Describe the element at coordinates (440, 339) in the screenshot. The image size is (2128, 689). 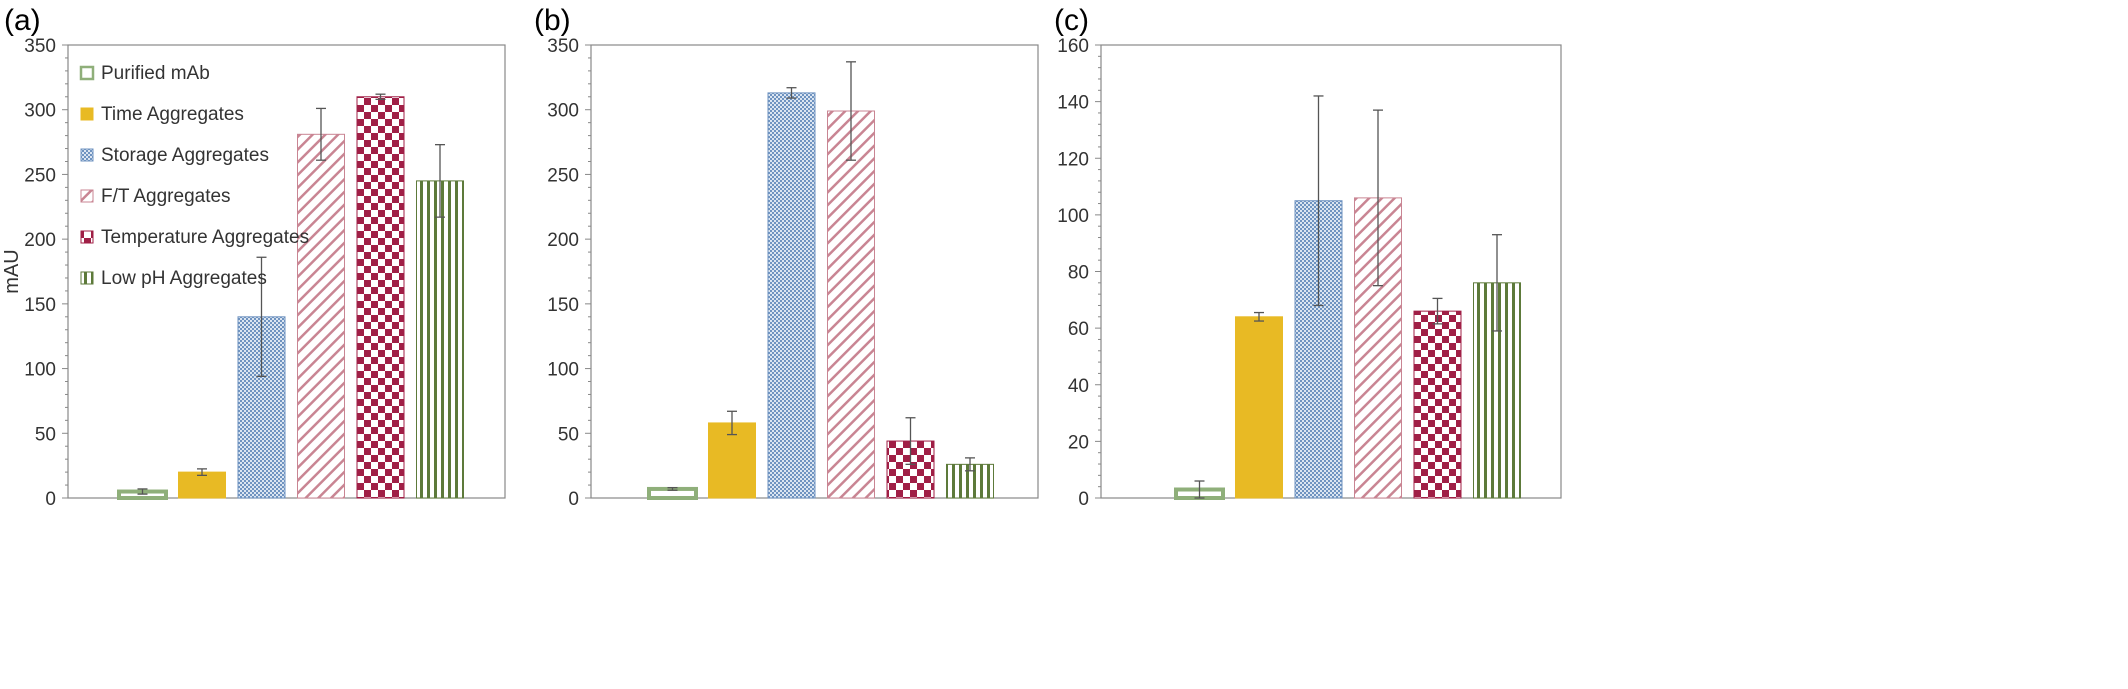
I see `bar-lowph` at that location.